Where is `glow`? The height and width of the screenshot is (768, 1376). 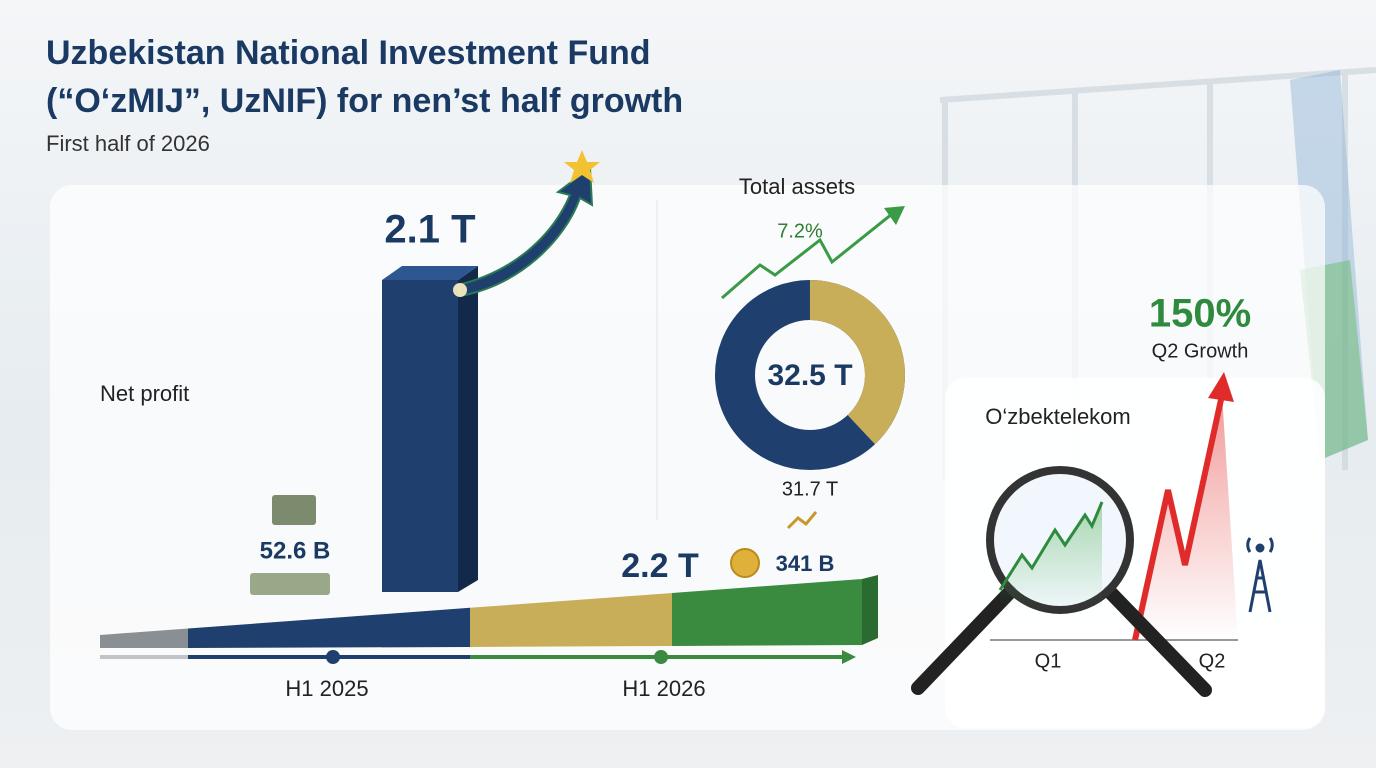 glow is located at coordinates (460, 290).